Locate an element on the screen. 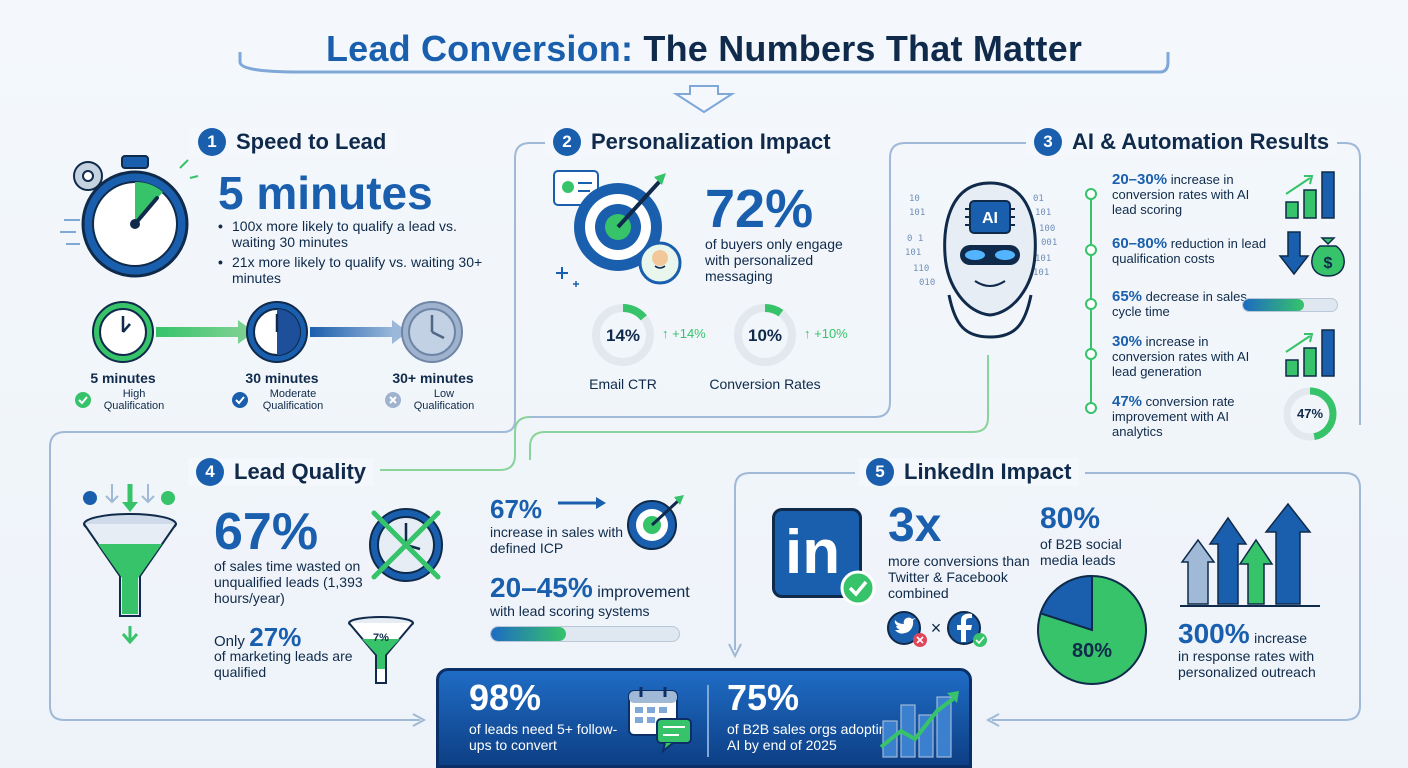  svg-text: 100 is located at coordinates (1047, 229).